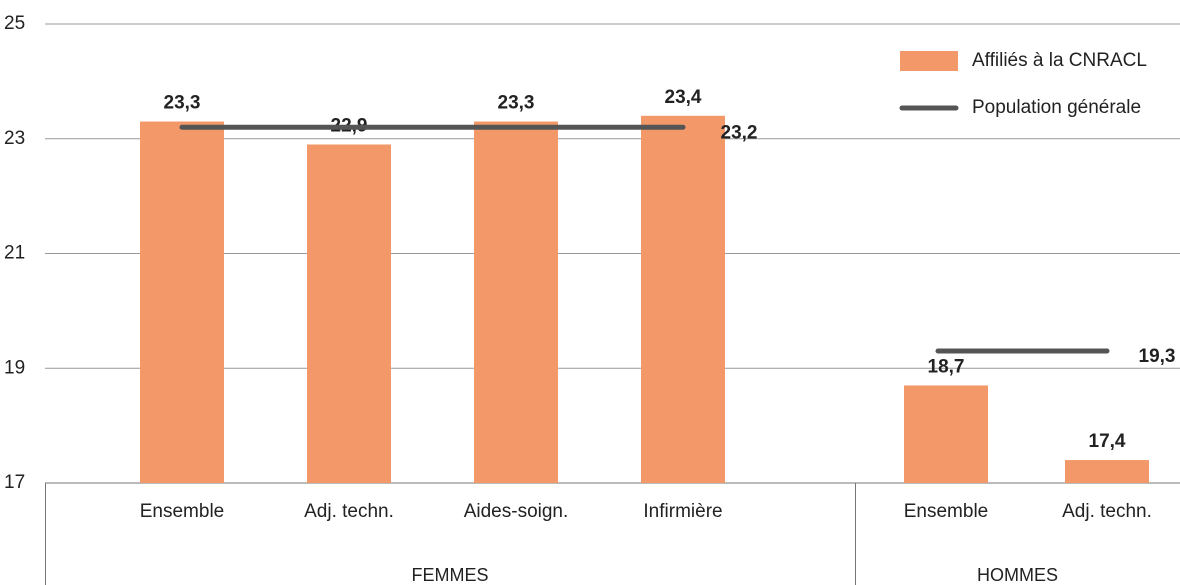 The image size is (1180, 585). Describe the element at coordinates (1056, 107) in the screenshot. I see `legend-label: Population générale` at that location.